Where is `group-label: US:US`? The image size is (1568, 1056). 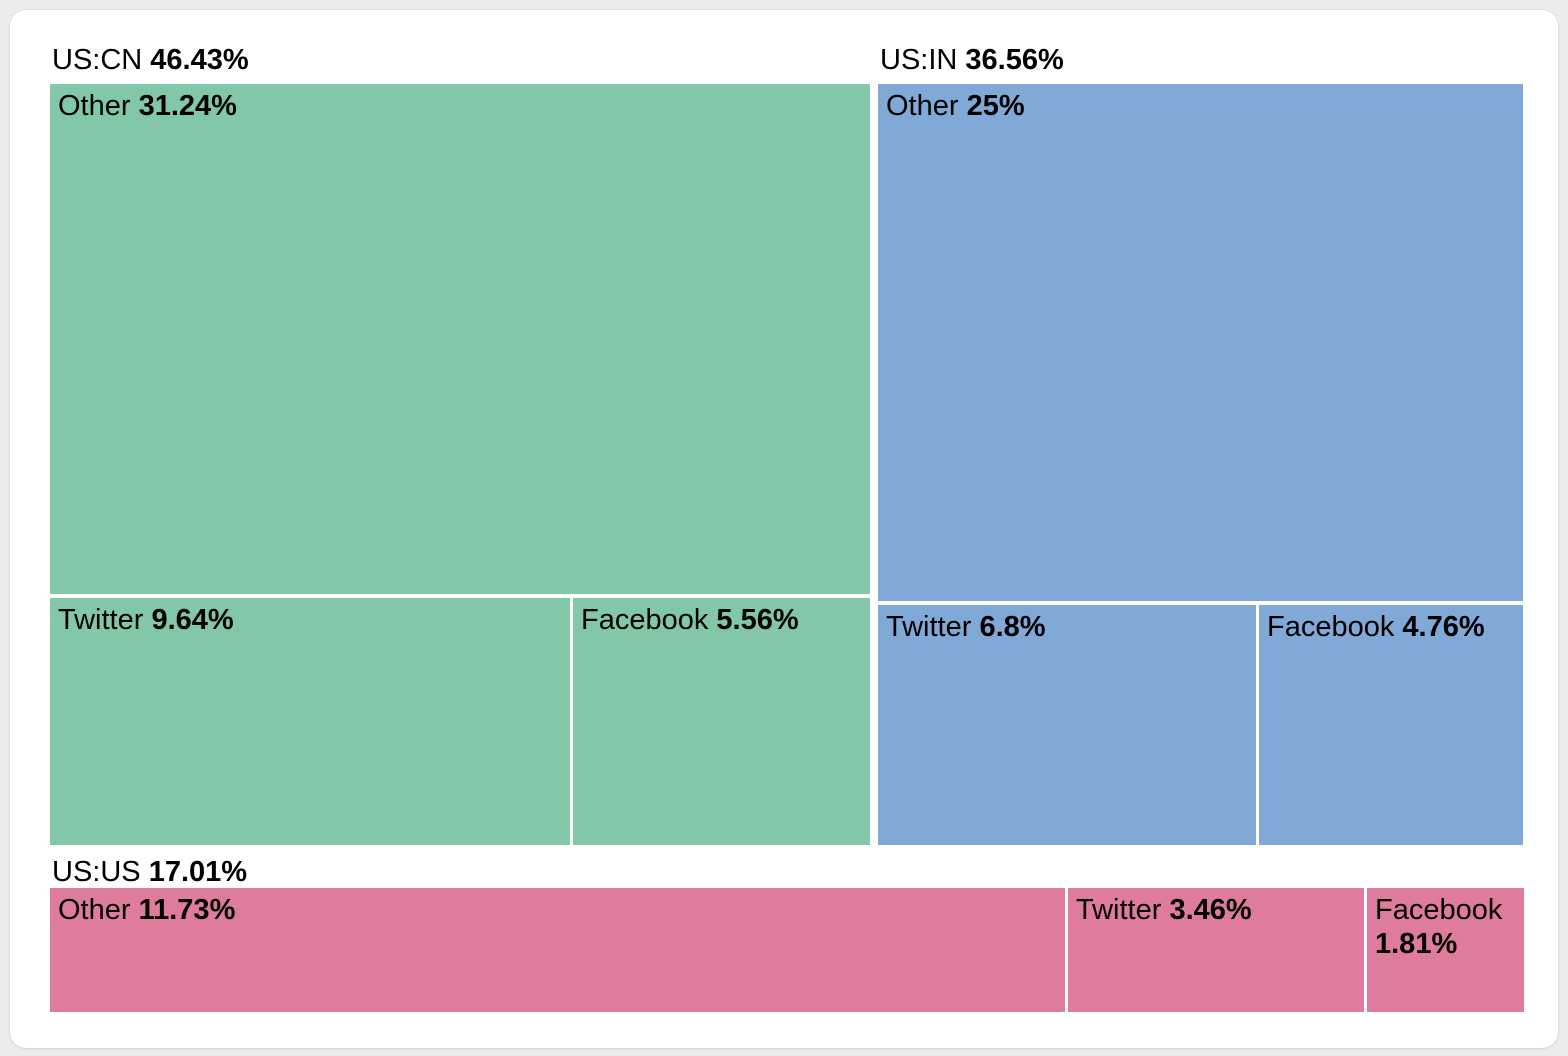 group-label: US:US is located at coordinates (96, 872).